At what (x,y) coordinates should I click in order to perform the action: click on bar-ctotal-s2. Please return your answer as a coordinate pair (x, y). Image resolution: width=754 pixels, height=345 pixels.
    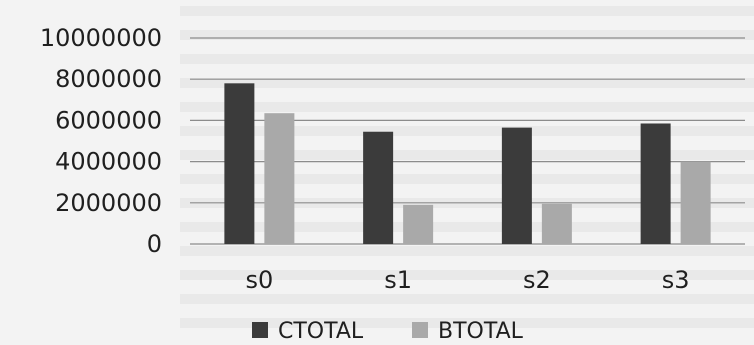
    Looking at the image, I should click on (516, 185).